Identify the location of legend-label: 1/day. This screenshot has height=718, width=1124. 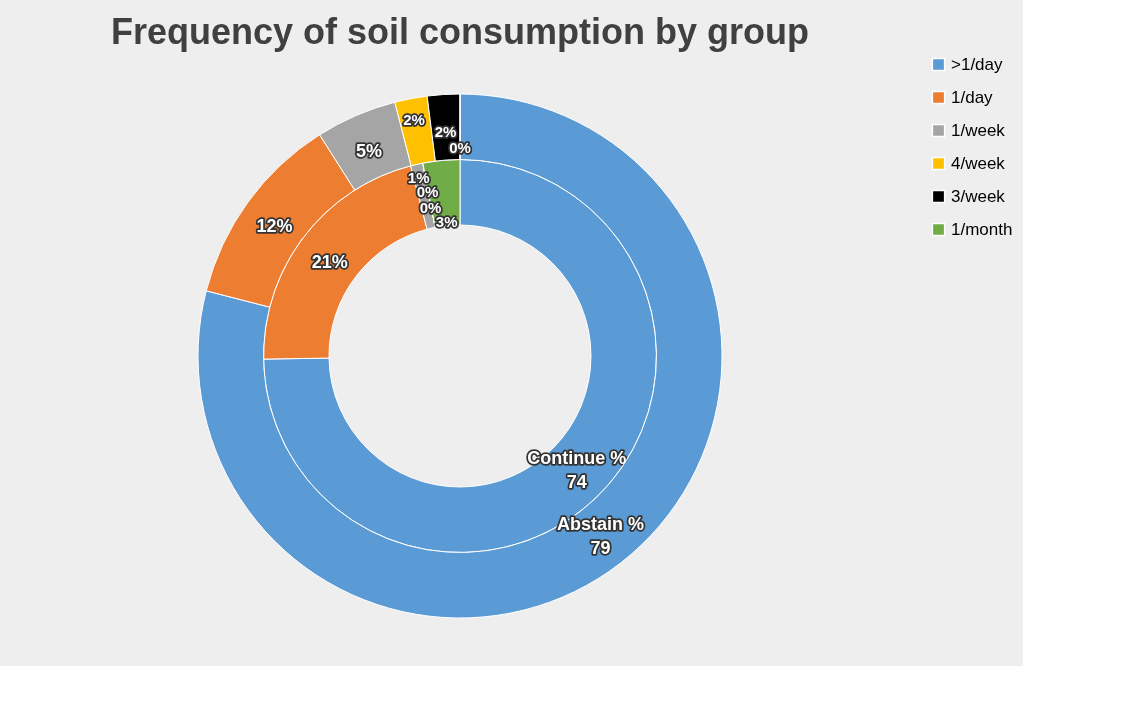
(972, 97).